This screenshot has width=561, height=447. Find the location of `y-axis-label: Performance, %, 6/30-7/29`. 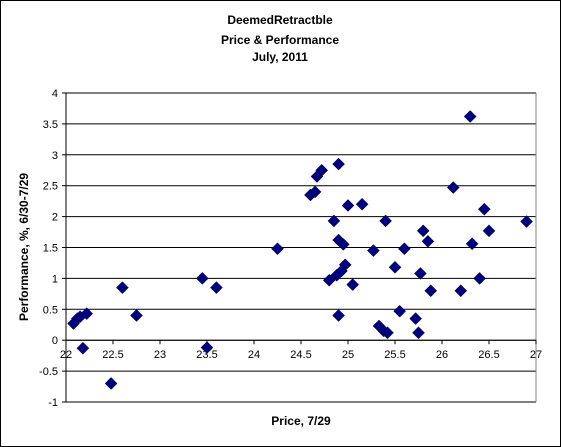

y-axis-label: Performance, %, 6/30-7/29 is located at coordinates (24, 247).